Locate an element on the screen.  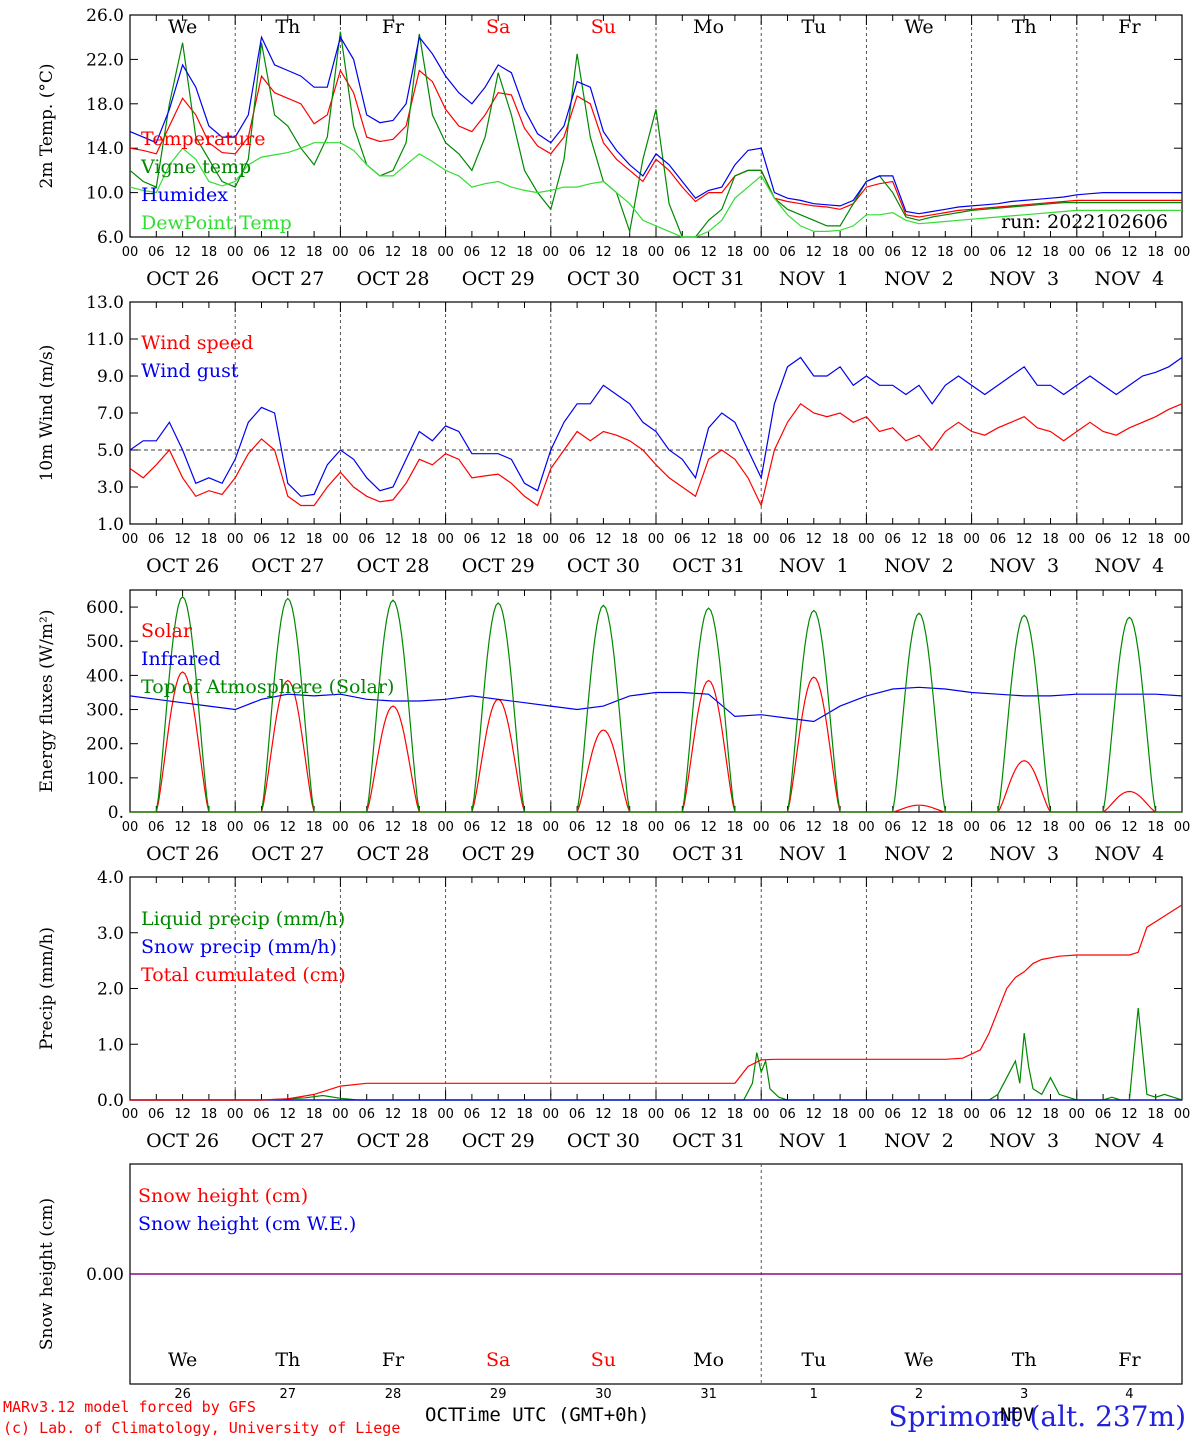
date-label: OCT 27 is located at coordinates (287, 566).